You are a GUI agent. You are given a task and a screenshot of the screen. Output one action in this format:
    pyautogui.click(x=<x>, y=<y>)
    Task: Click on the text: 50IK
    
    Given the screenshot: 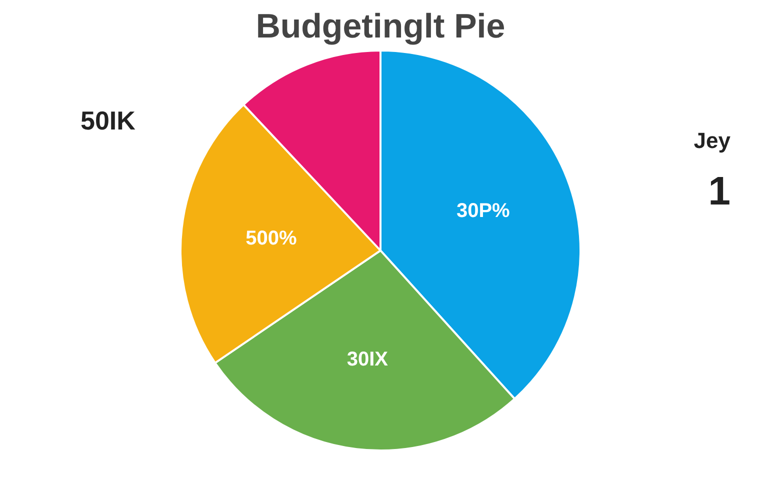 What is the action you would take?
    pyautogui.click(x=108, y=121)
    